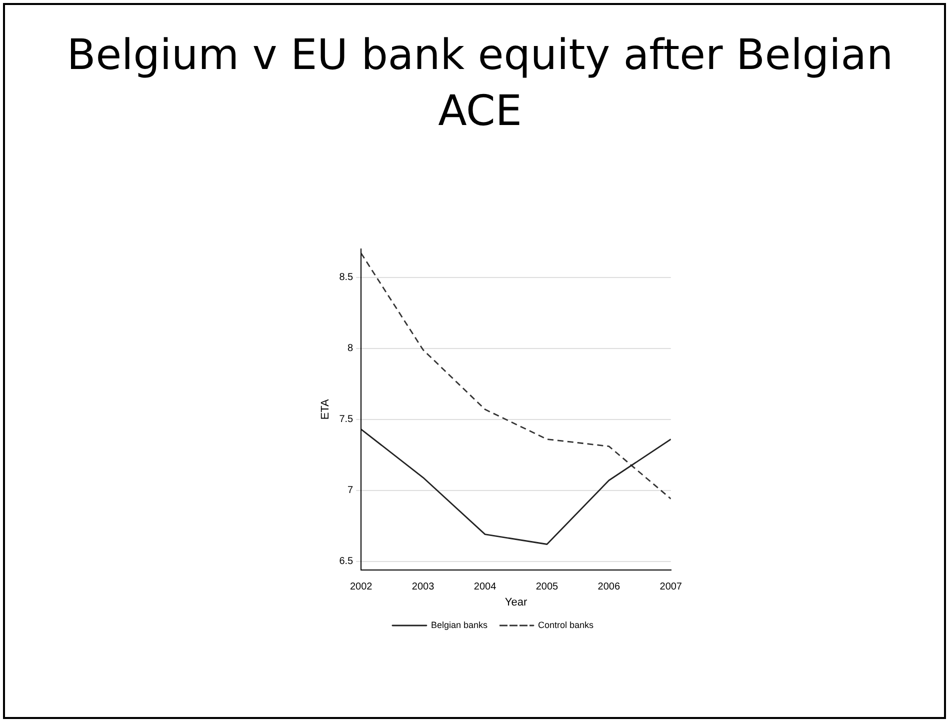 Image resolution: width=951 pixels, height=723 pixels. I want to click on legend-label: Control banks, so click(566, 625).